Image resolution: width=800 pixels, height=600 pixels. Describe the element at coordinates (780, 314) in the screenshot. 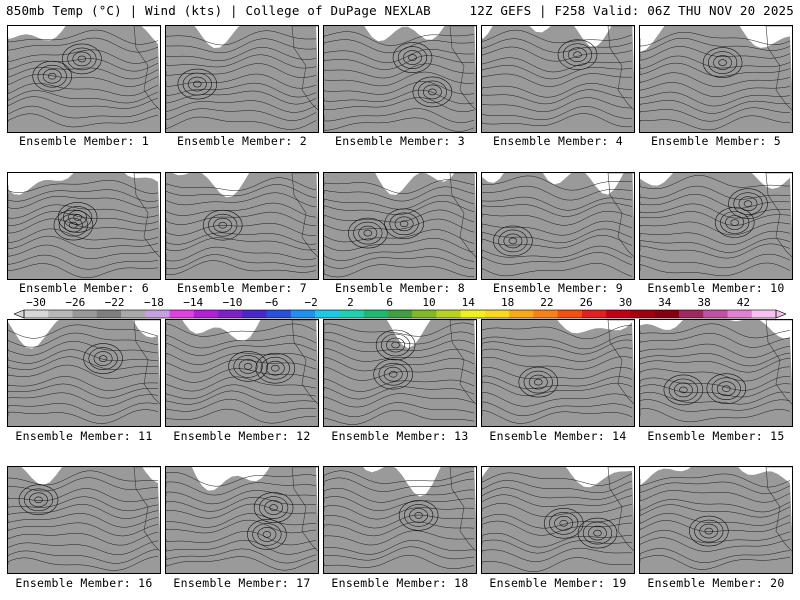

I see `colorbar-right-arrow` at that location.